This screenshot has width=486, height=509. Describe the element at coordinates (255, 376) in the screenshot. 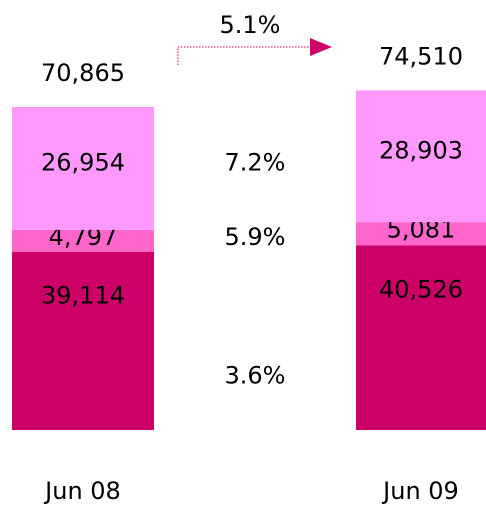

I see `growth-label: 3.6%` at that location.